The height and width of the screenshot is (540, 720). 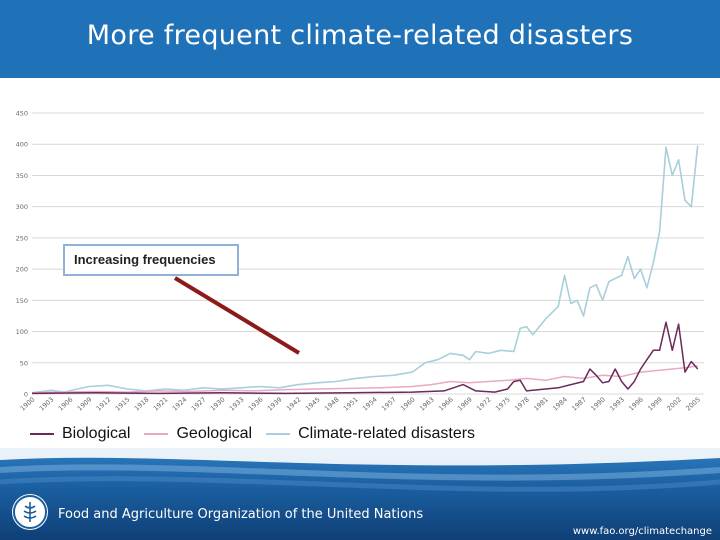 I want to click on y-tick-label: 100, so click(x=22, y=332).